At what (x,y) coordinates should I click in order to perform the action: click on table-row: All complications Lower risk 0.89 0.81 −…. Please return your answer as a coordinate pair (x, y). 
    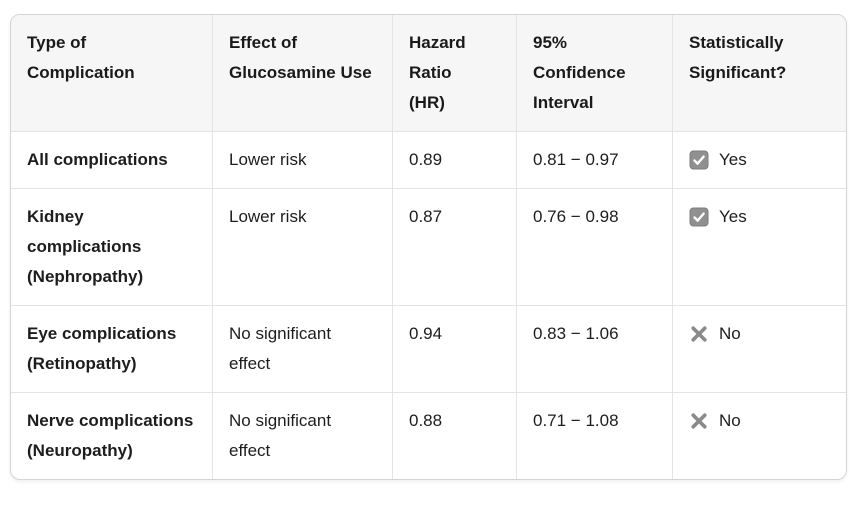
    Looking at the image, I should click on (428, 160).